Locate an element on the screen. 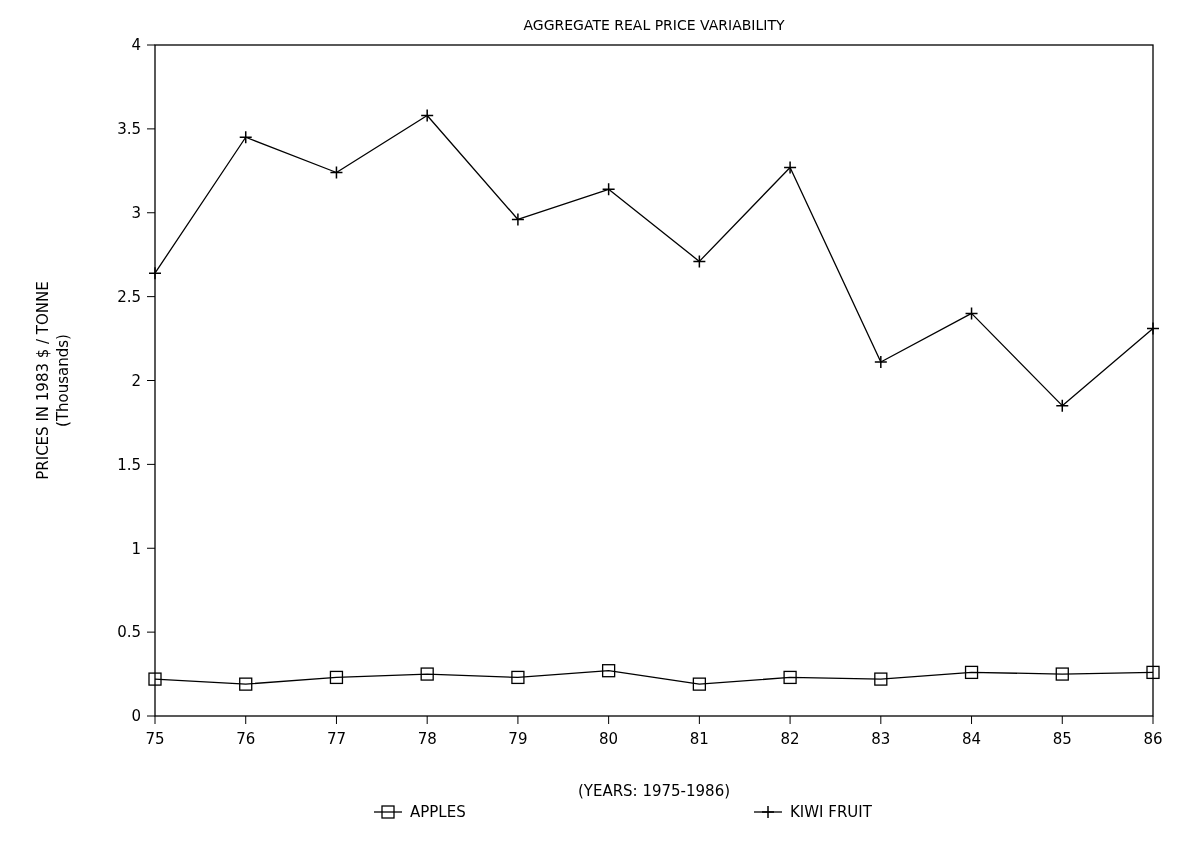 This screenshot has width=1188, height=862. y-tick-label: 0 is located at coordinates (136, 716).